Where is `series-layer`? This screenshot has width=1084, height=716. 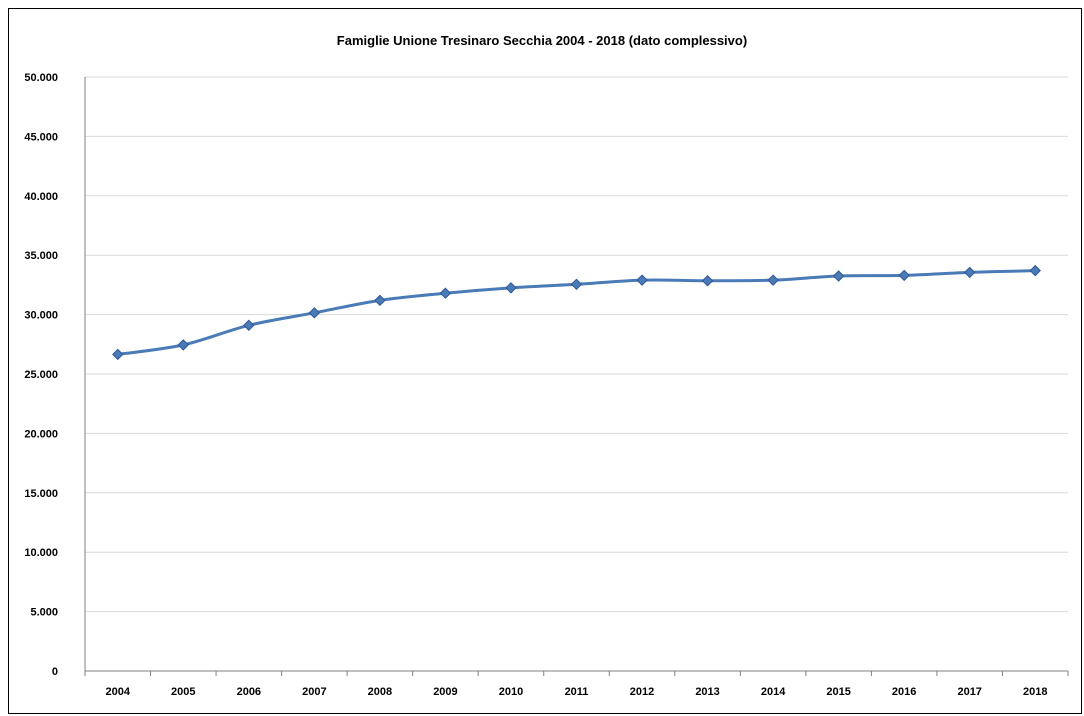
series-layer is located at coordinates (576, 312).